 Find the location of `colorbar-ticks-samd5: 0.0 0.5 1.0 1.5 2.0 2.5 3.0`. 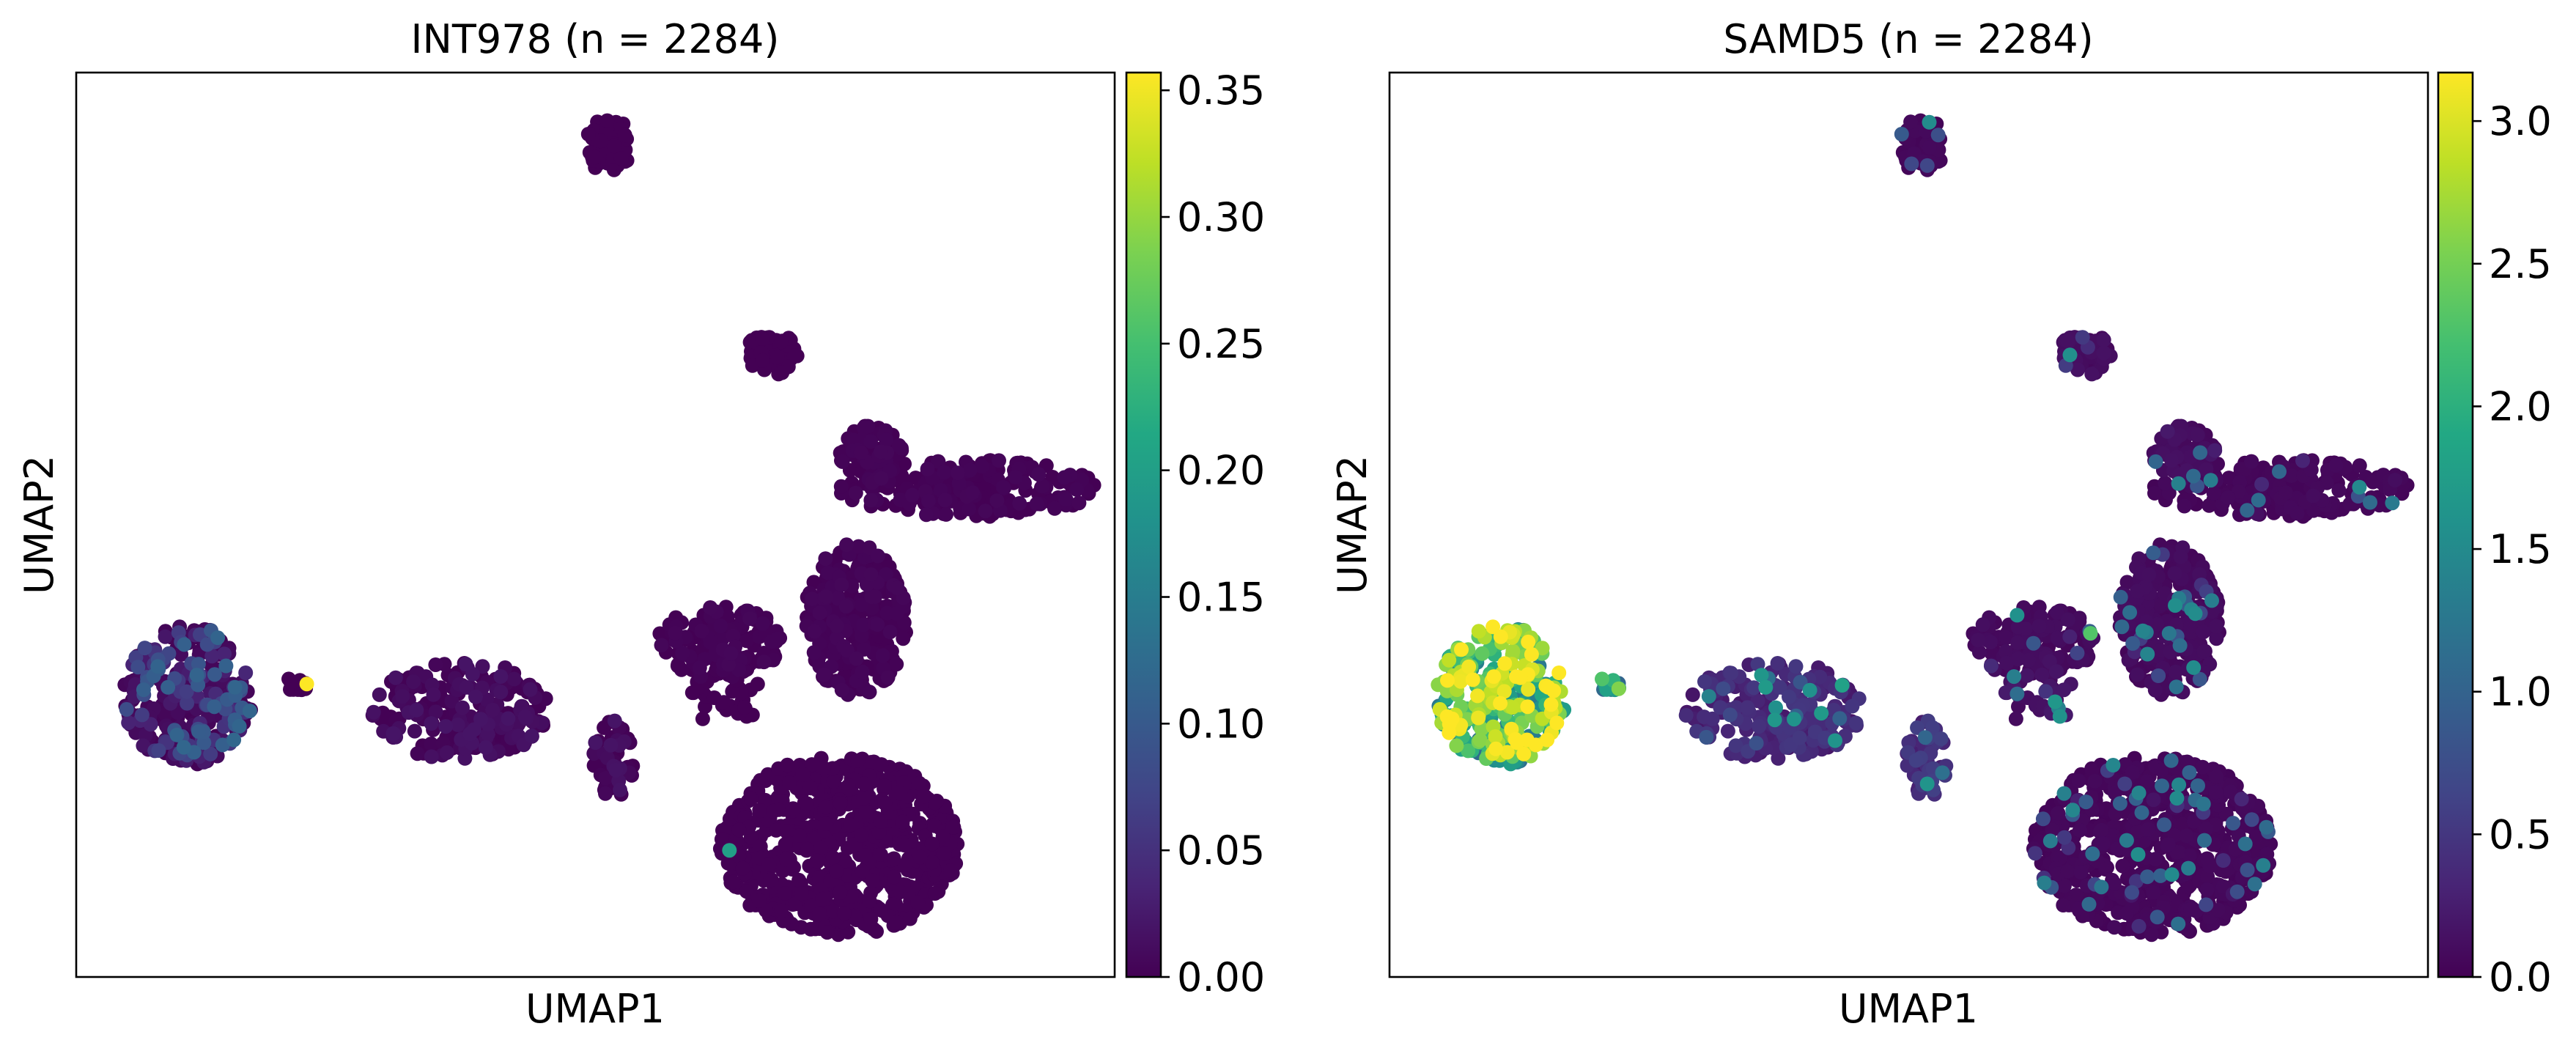

colorbar-ticks-samd5: 0.0 0.5 1.0 1.5 2.0 2.5 3.0 is located at coordinates (2512, 549).